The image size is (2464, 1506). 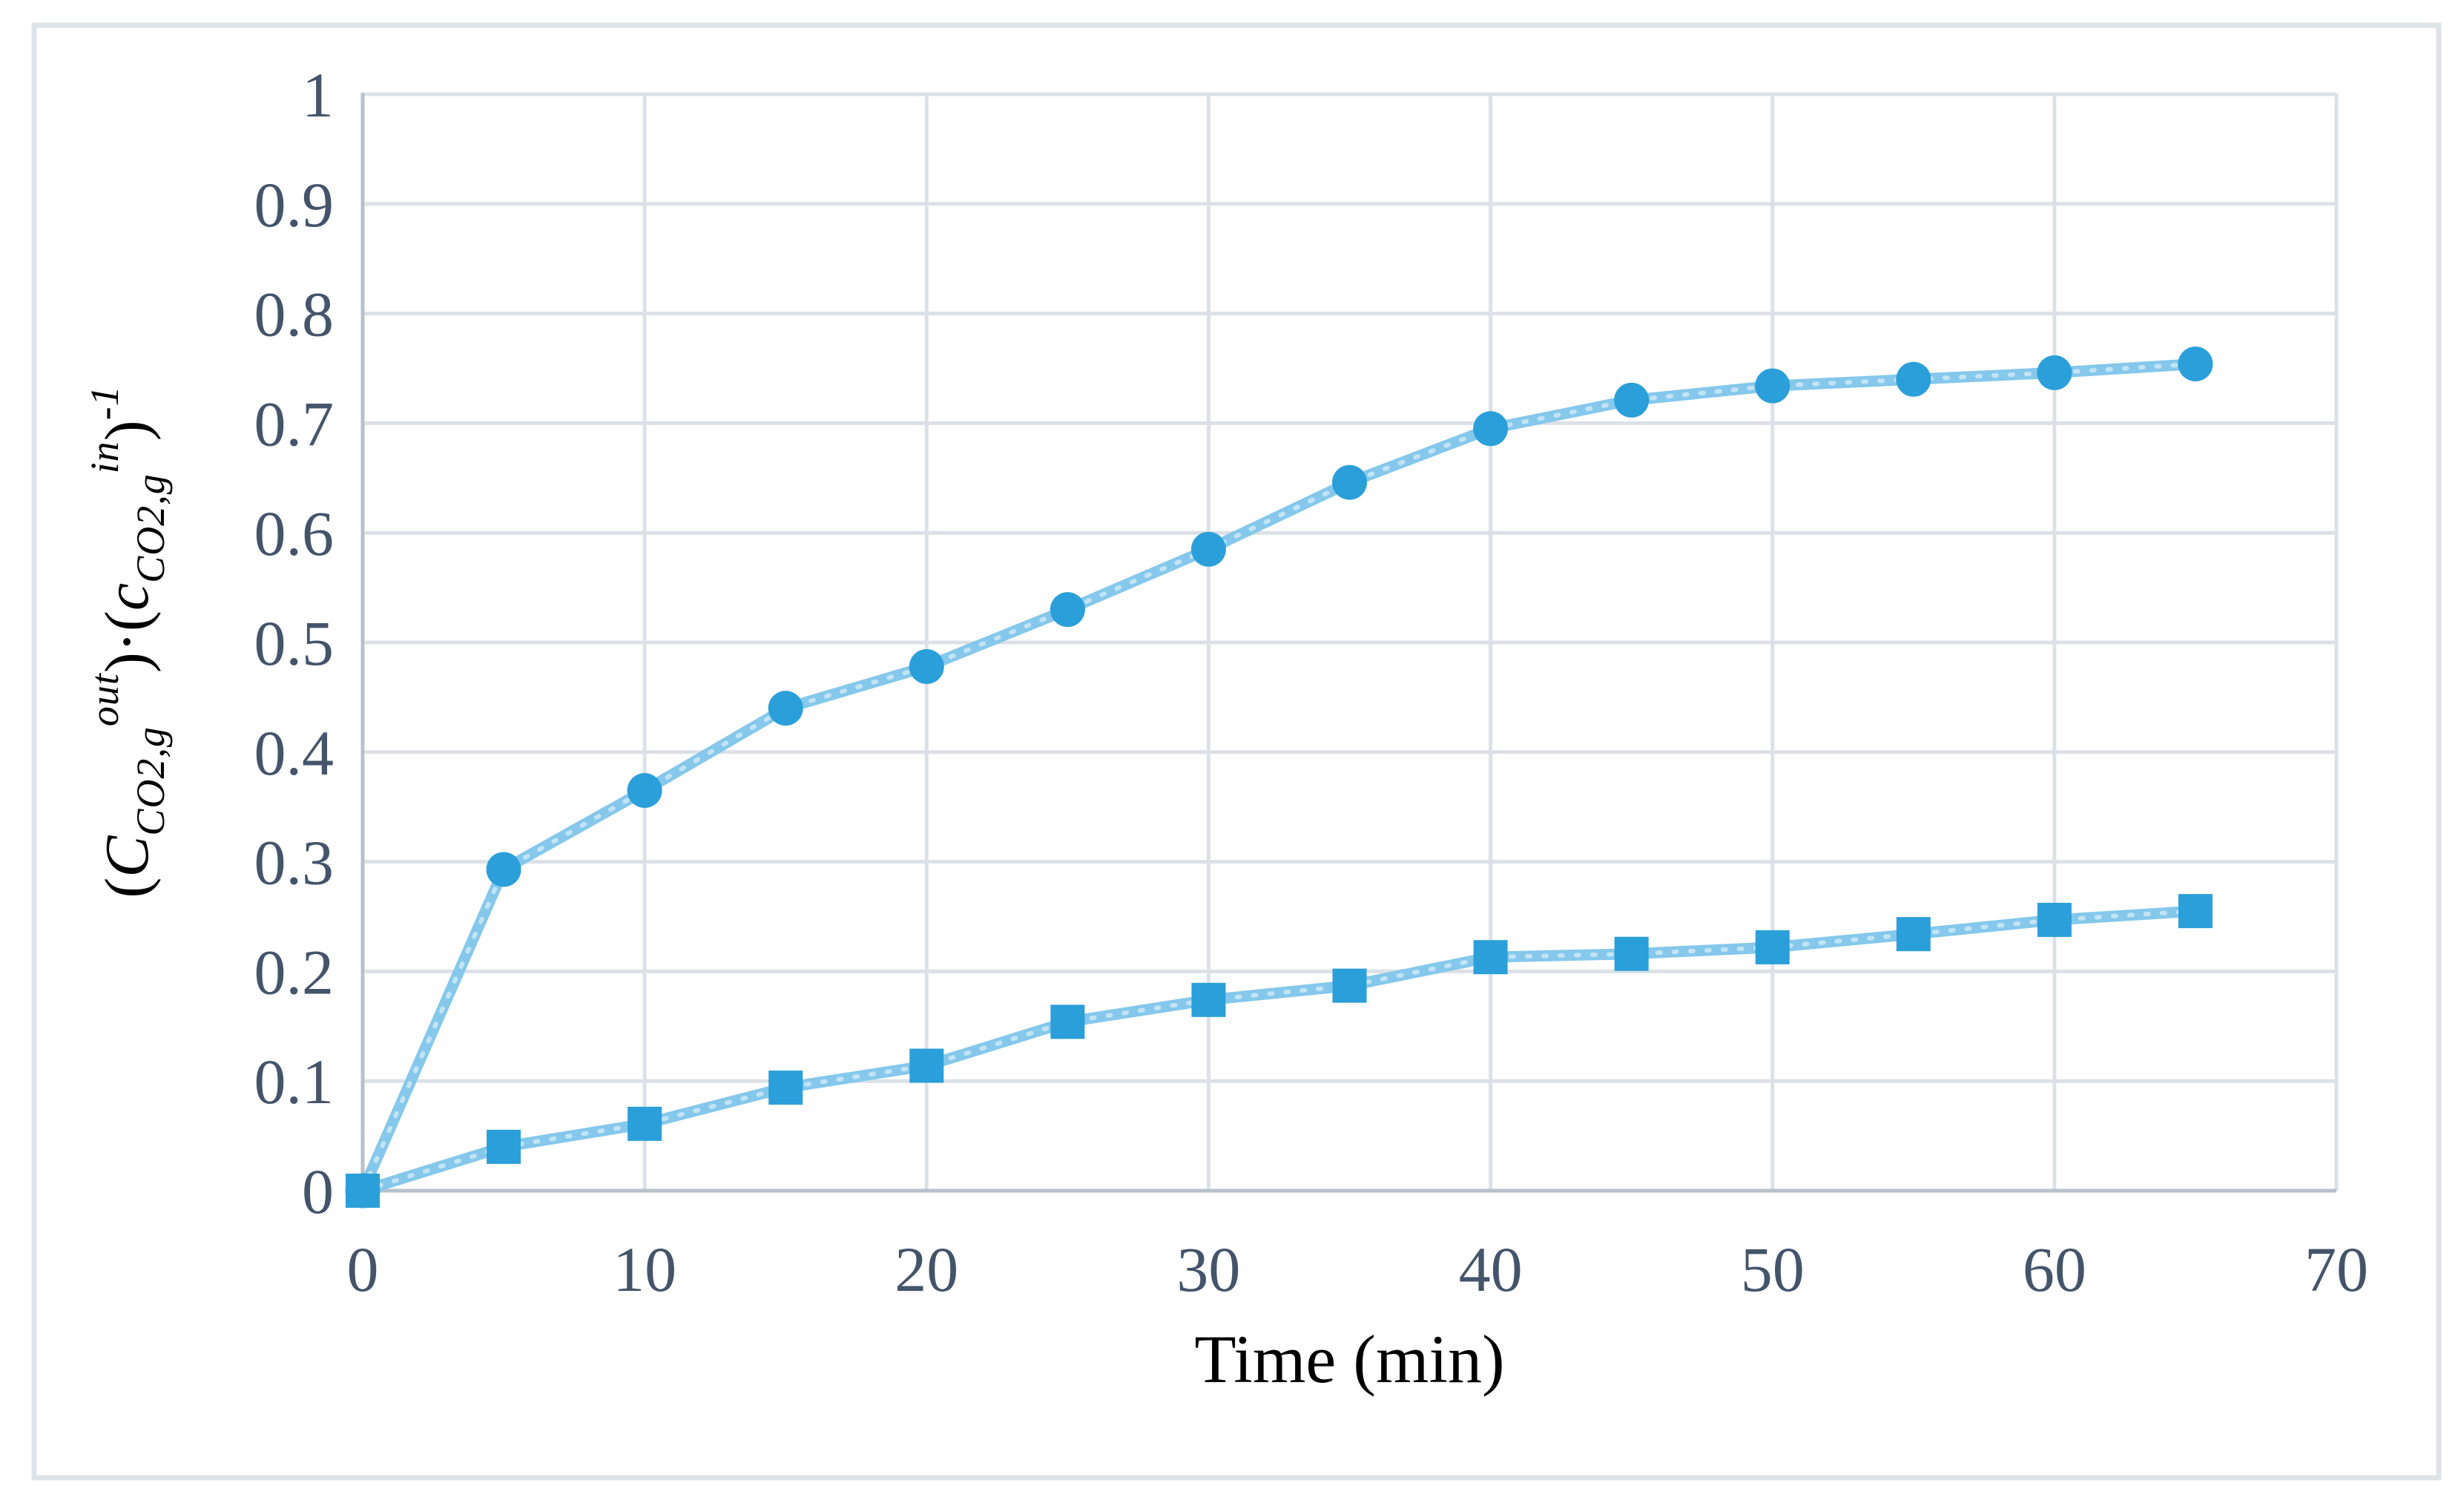 What do you see at coordinates (294, 862) in the screenshot?
I see `y-tick-label: 0.3` at bounding box center [294, 862].